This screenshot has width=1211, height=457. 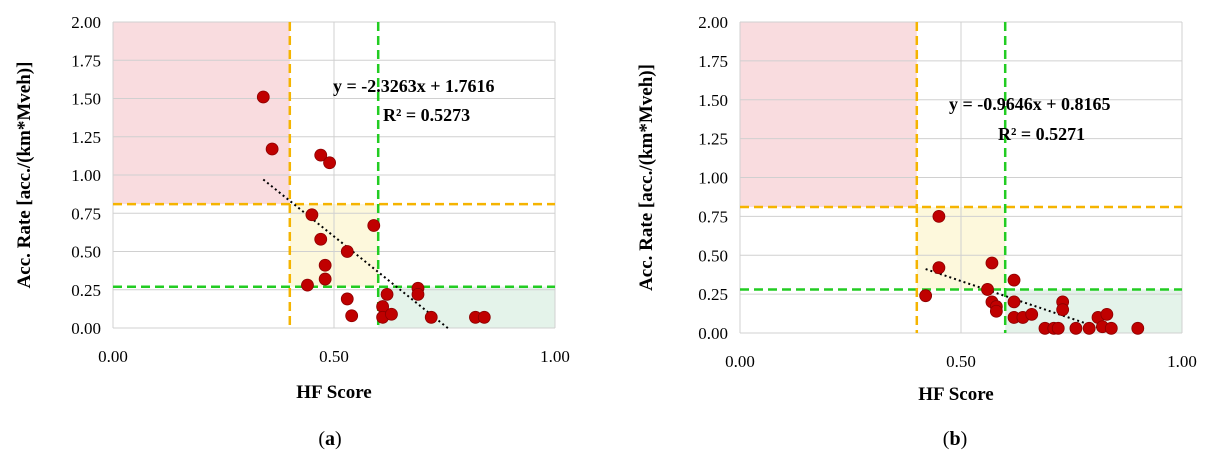 What do you see at coordinates (466, 307) in the screenshot?
I see `green-zone` at bounding box center [466, 307].